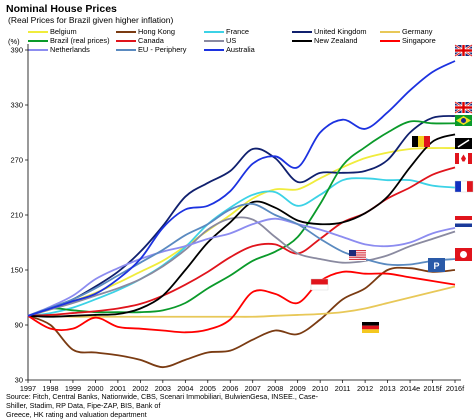 The width and height of the screenshot is (474, 420). What do you see at coordinates (151, 40) in the screenshot?
I see `legend-label: Canada` at bounding box center [151, 40].